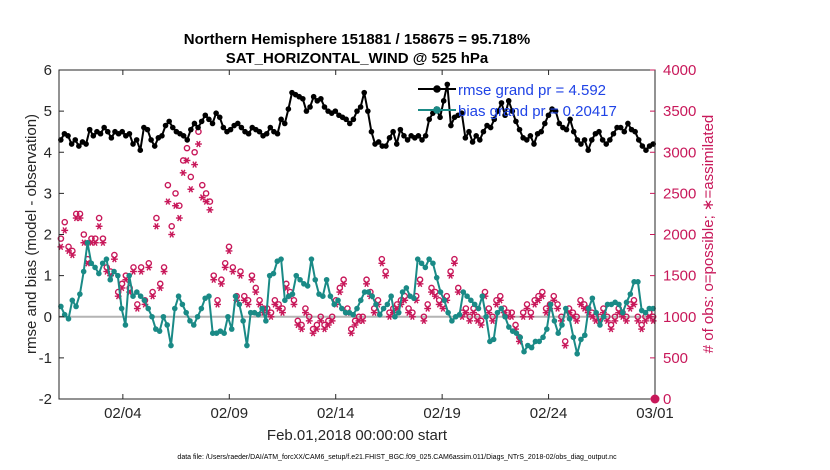 Image resolution: width=830 pixels, height=470 pixels. What do you see at coordinates (667, 399) in the screenshot?
I see `right-y-tick-label: 0` at bounding box center [667, 399].